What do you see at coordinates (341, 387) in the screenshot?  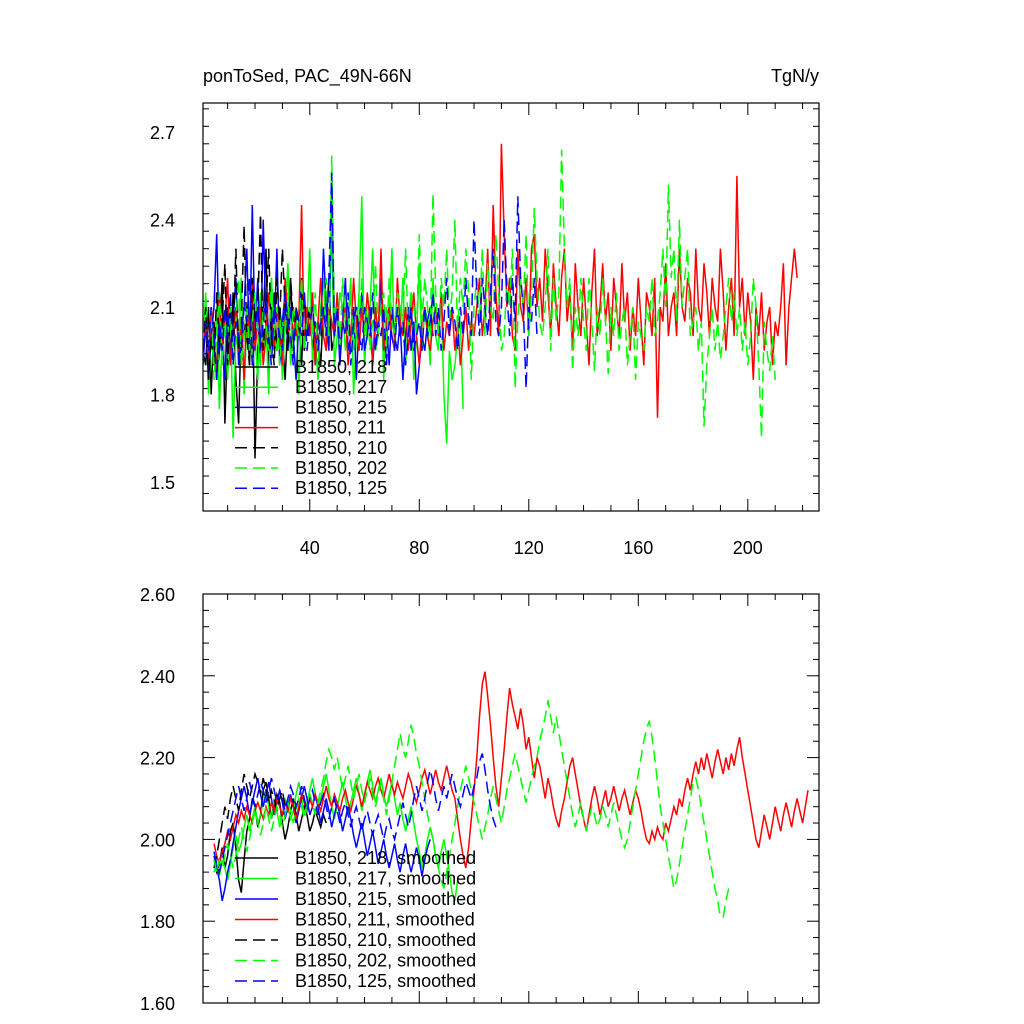 I see `legend-label: B1850, 217` at bounding box center [341, 387].